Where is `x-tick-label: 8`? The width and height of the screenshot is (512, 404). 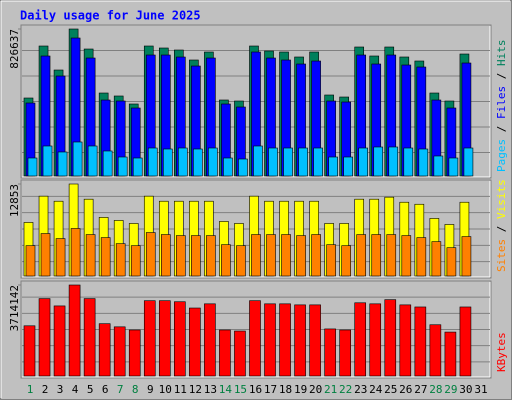
x-tick-label: 8 is located at coordinates (135, 389).